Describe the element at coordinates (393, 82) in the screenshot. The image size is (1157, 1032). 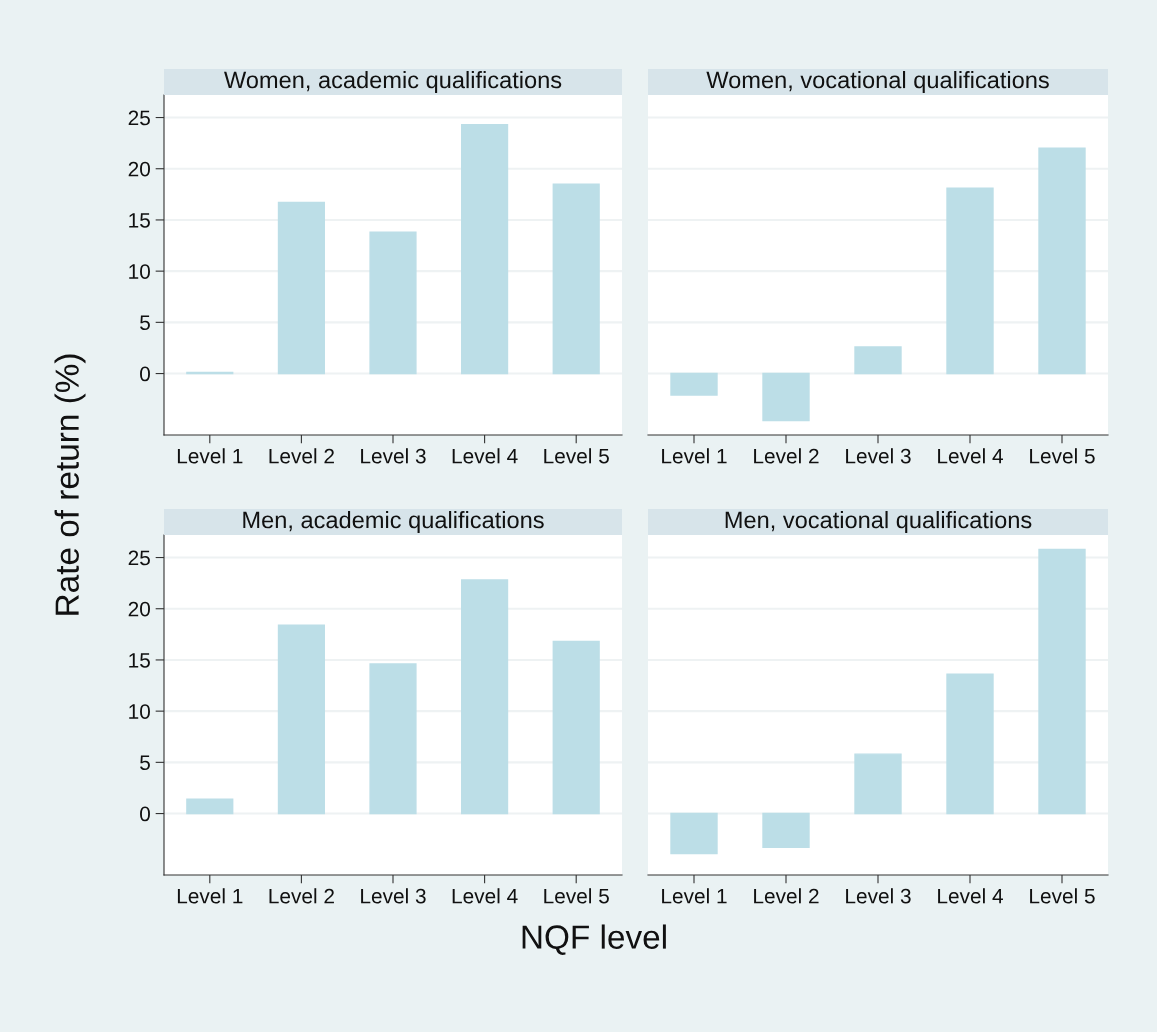
I see `chart-title: Women, academic qualifications` at that location.